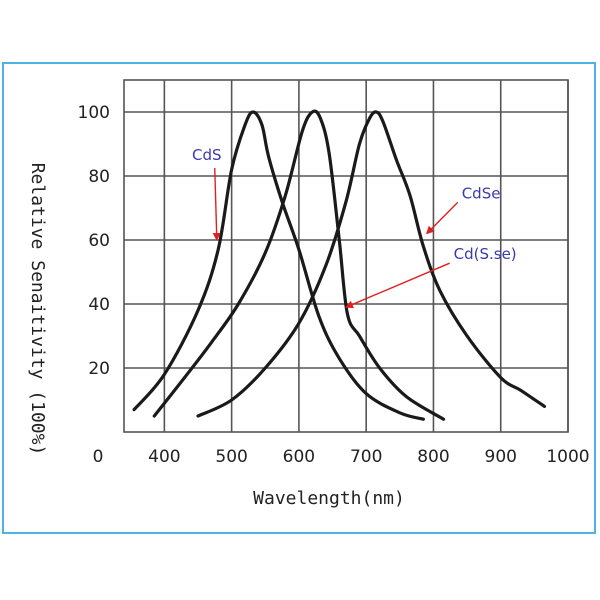 The height and width of the screenshot is (600, 600). I want to click on x-tick-label: 900, so click(501, 457).